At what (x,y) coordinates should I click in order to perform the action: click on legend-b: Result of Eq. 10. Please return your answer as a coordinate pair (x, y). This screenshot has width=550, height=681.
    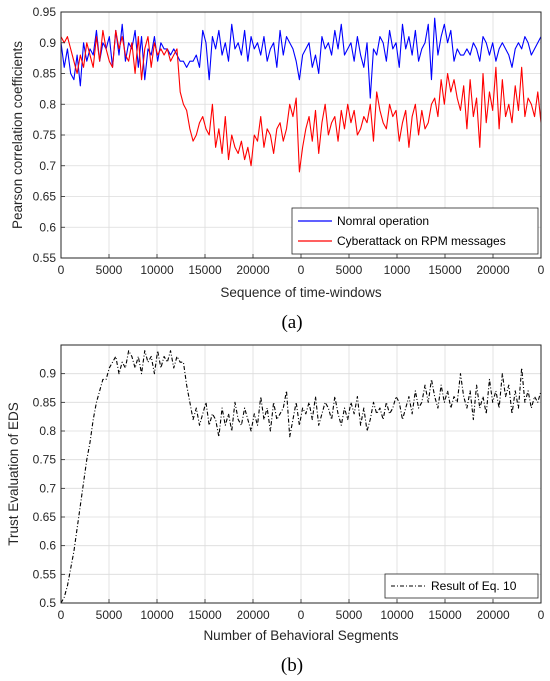
    Looking at the image, I should click on (461, 586).